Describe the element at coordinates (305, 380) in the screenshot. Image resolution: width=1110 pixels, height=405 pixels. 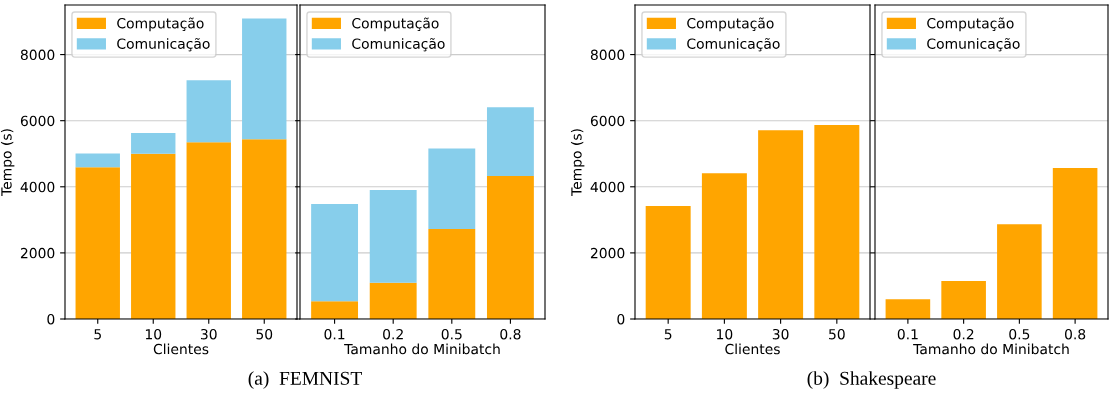
I see `text: (a) FEMNIST` at that location.